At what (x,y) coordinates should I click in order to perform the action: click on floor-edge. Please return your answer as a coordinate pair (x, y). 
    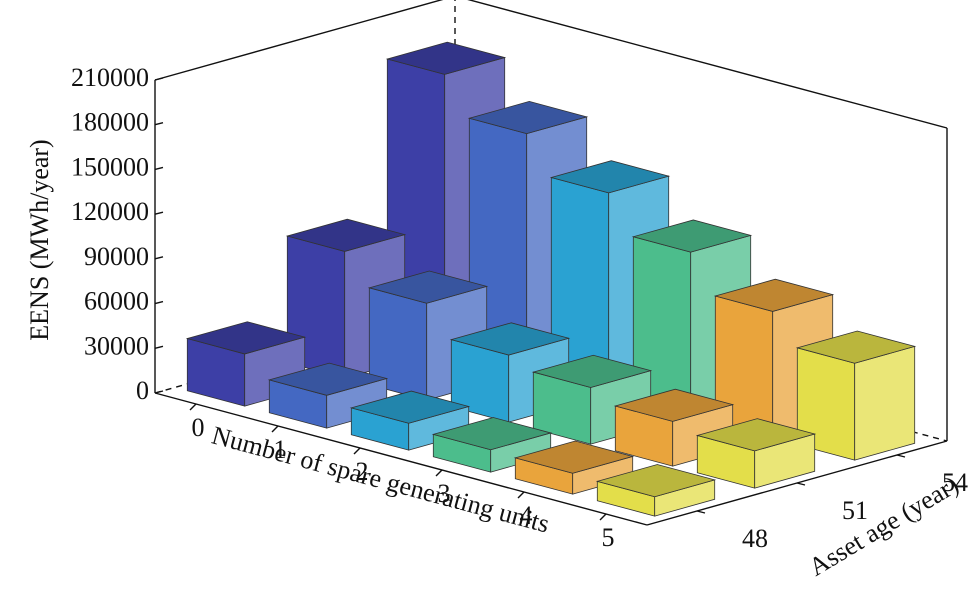
    Looking at the image, I should click on (401, 459).